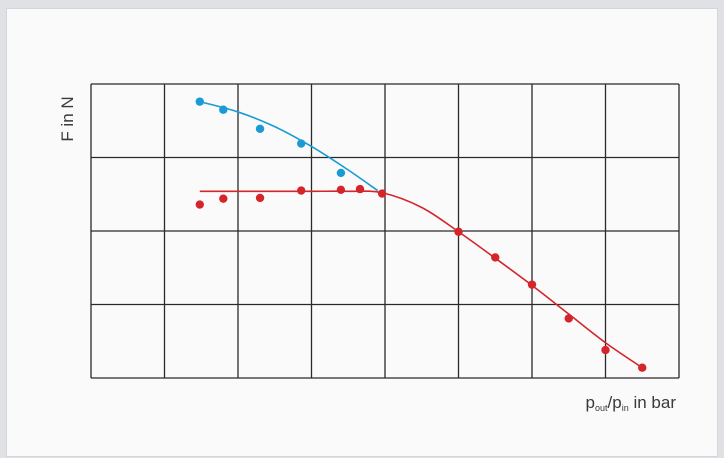  Describe the element at coordinates (616, 402) in the screenshot. I see `x-axis-var-2: p` at that location.